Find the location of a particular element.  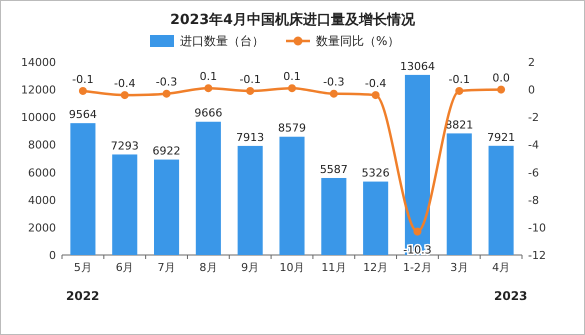

y2-tick-label: -12 is located at coordinates (537, 255).